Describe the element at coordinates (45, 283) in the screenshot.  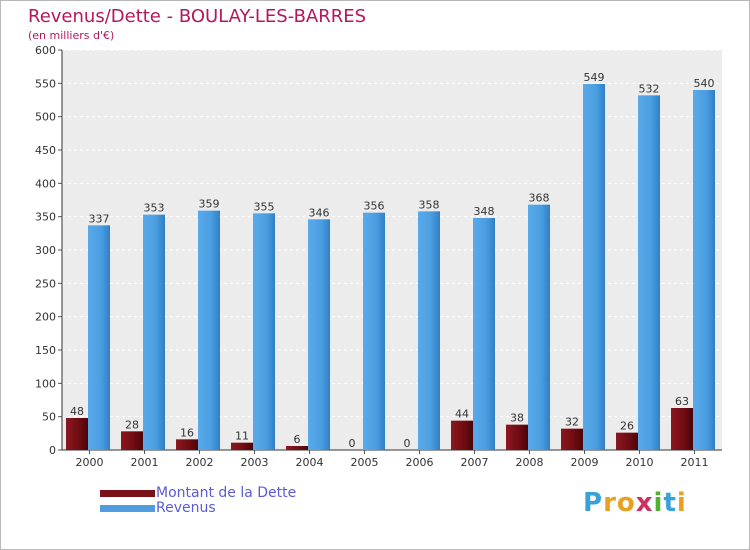
I see `y-tick-label: 250` at that location.